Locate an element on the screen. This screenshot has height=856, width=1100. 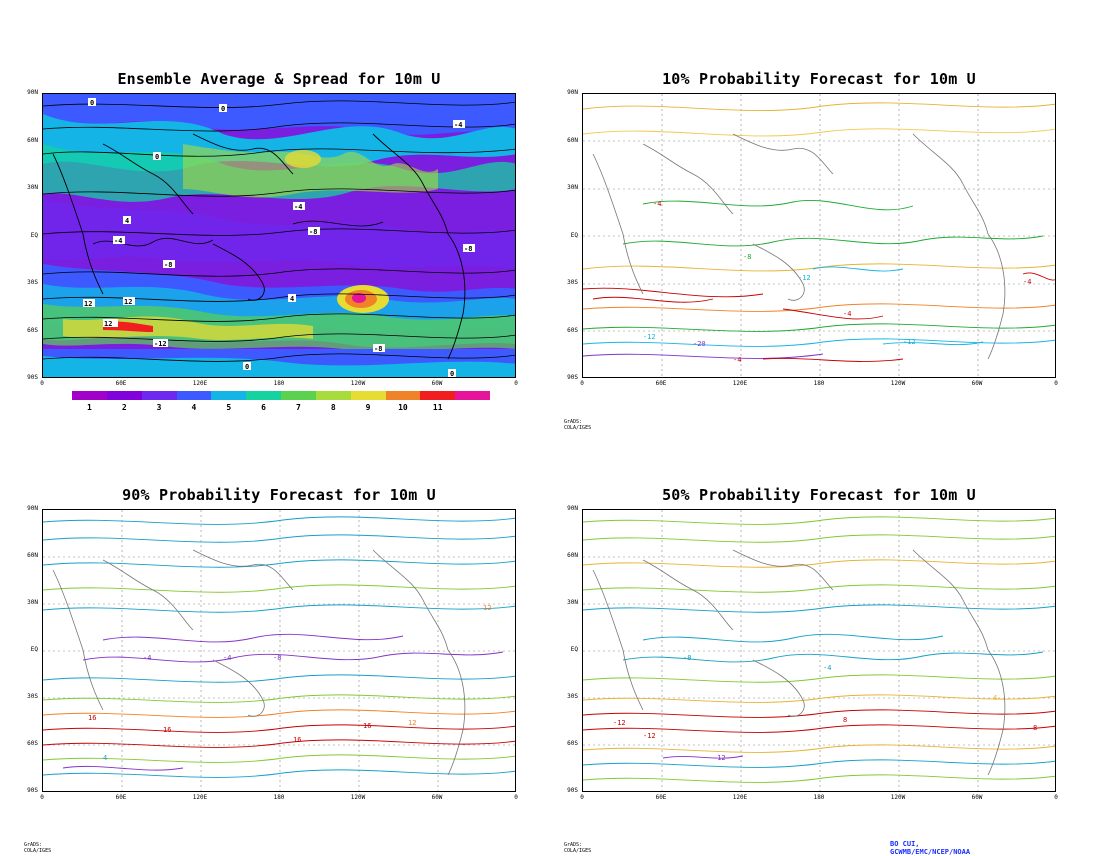
colorbar-label: 8 is located at coordinates (333, 407).